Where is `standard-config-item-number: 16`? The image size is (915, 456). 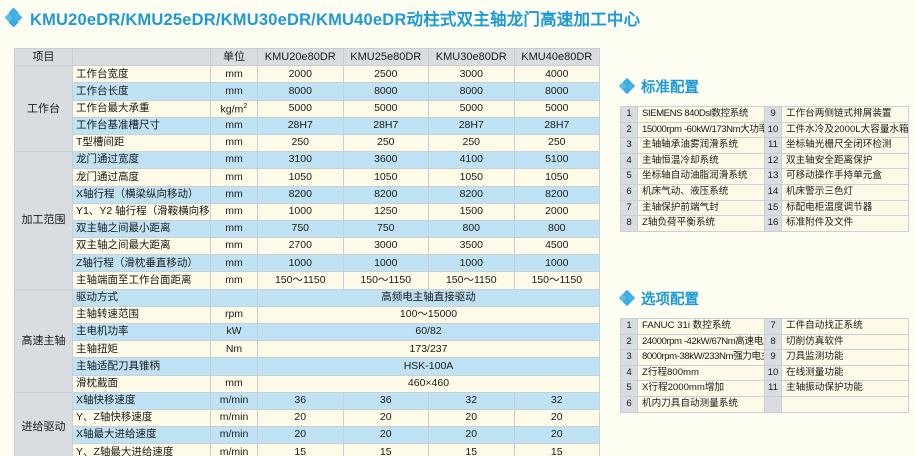 standard-config-item-number: 16 is located at coordinates (773, 223).